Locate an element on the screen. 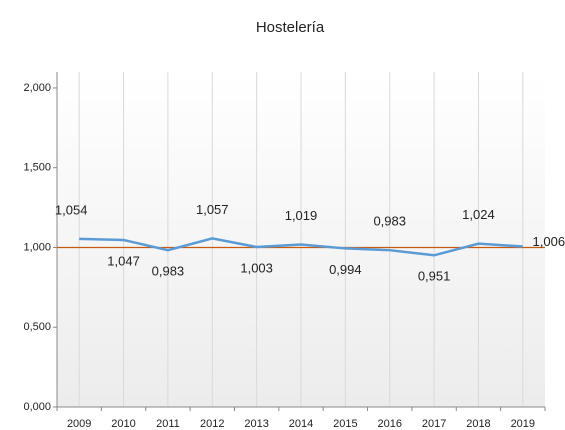 Image resolution: width=565 pixels, height=430 pixels. y-tick-label: 0,500 is located at coordinates (37, 327).